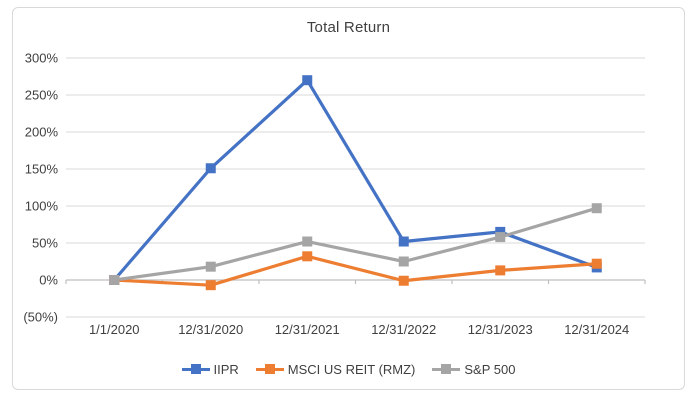 This screenshot has width=697, height=406. Describe the element at coordinates (226, 369) in the screenshot. I see `legend-label: IIPR` at that location.